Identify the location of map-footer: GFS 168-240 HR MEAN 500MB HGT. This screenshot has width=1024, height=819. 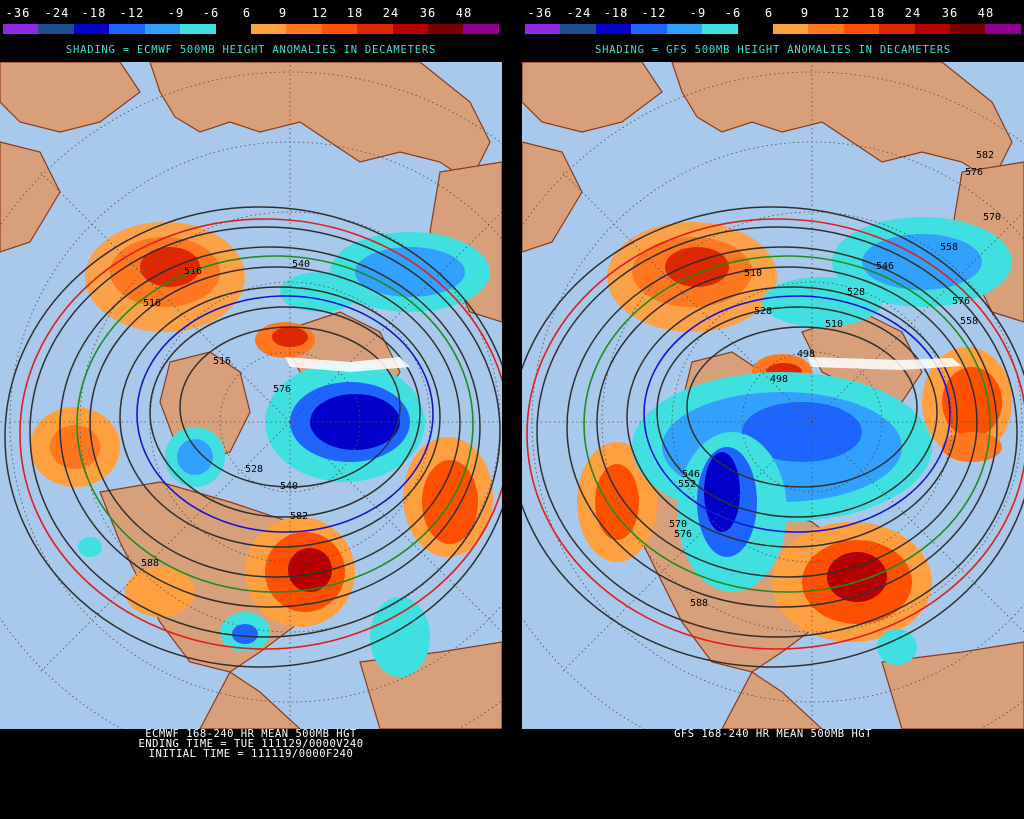
(773, 734).